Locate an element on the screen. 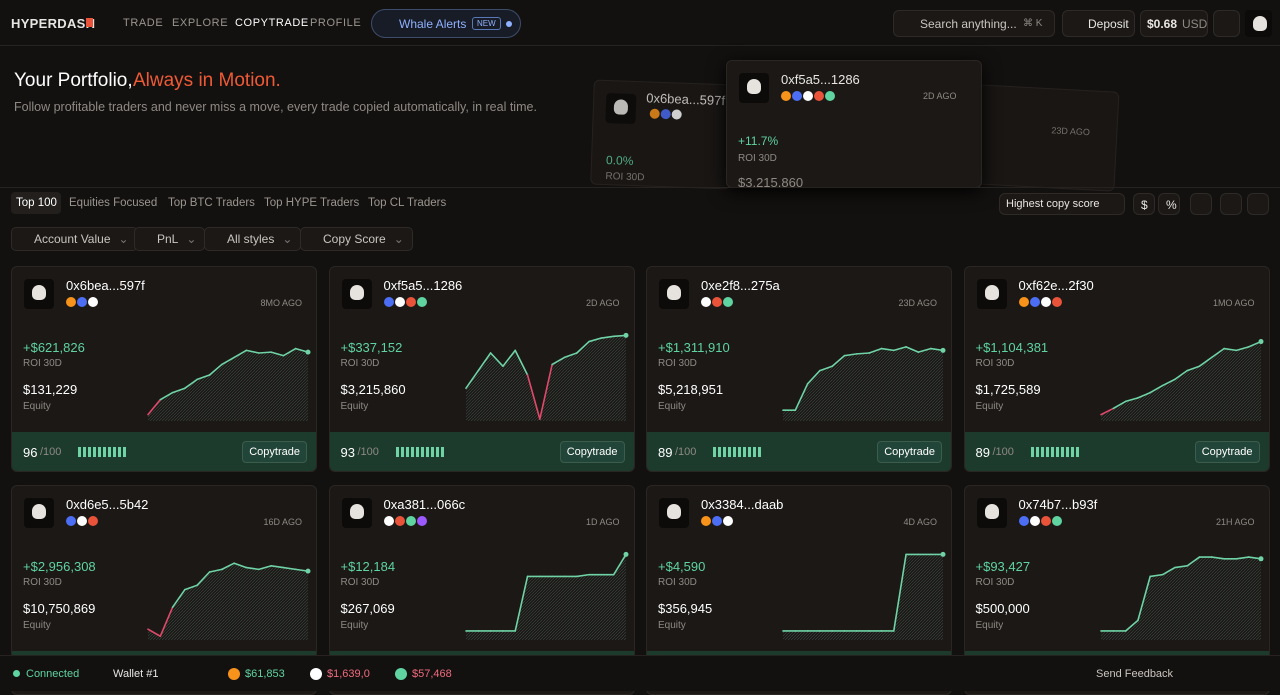  notifications is located at coordinates (1226, 23).